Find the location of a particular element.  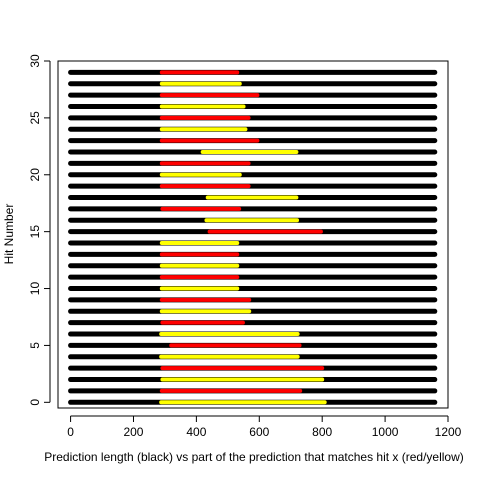

x-tick-label: 1200 is located at coordinates (448, 432).